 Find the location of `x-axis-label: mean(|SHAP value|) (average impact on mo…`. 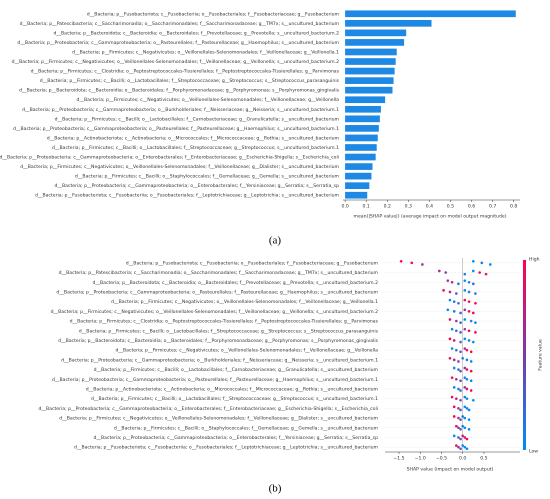

x-axis-label: mean(|SHAP value|) (average impact on mo… is located at coordinates (430, 217).